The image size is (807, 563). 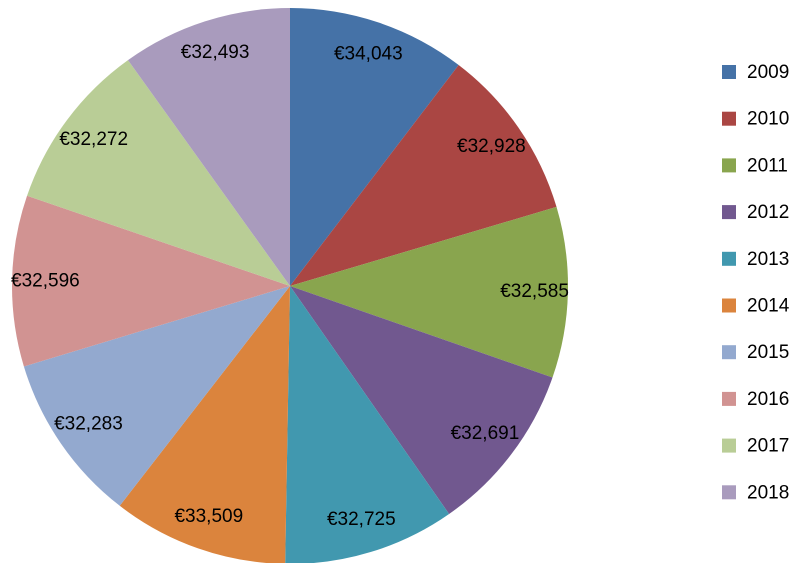 What do you see at coordinates (768, 446) in the screenshot?
I see `legend-label: 2017` at bounding box center [768, 446].